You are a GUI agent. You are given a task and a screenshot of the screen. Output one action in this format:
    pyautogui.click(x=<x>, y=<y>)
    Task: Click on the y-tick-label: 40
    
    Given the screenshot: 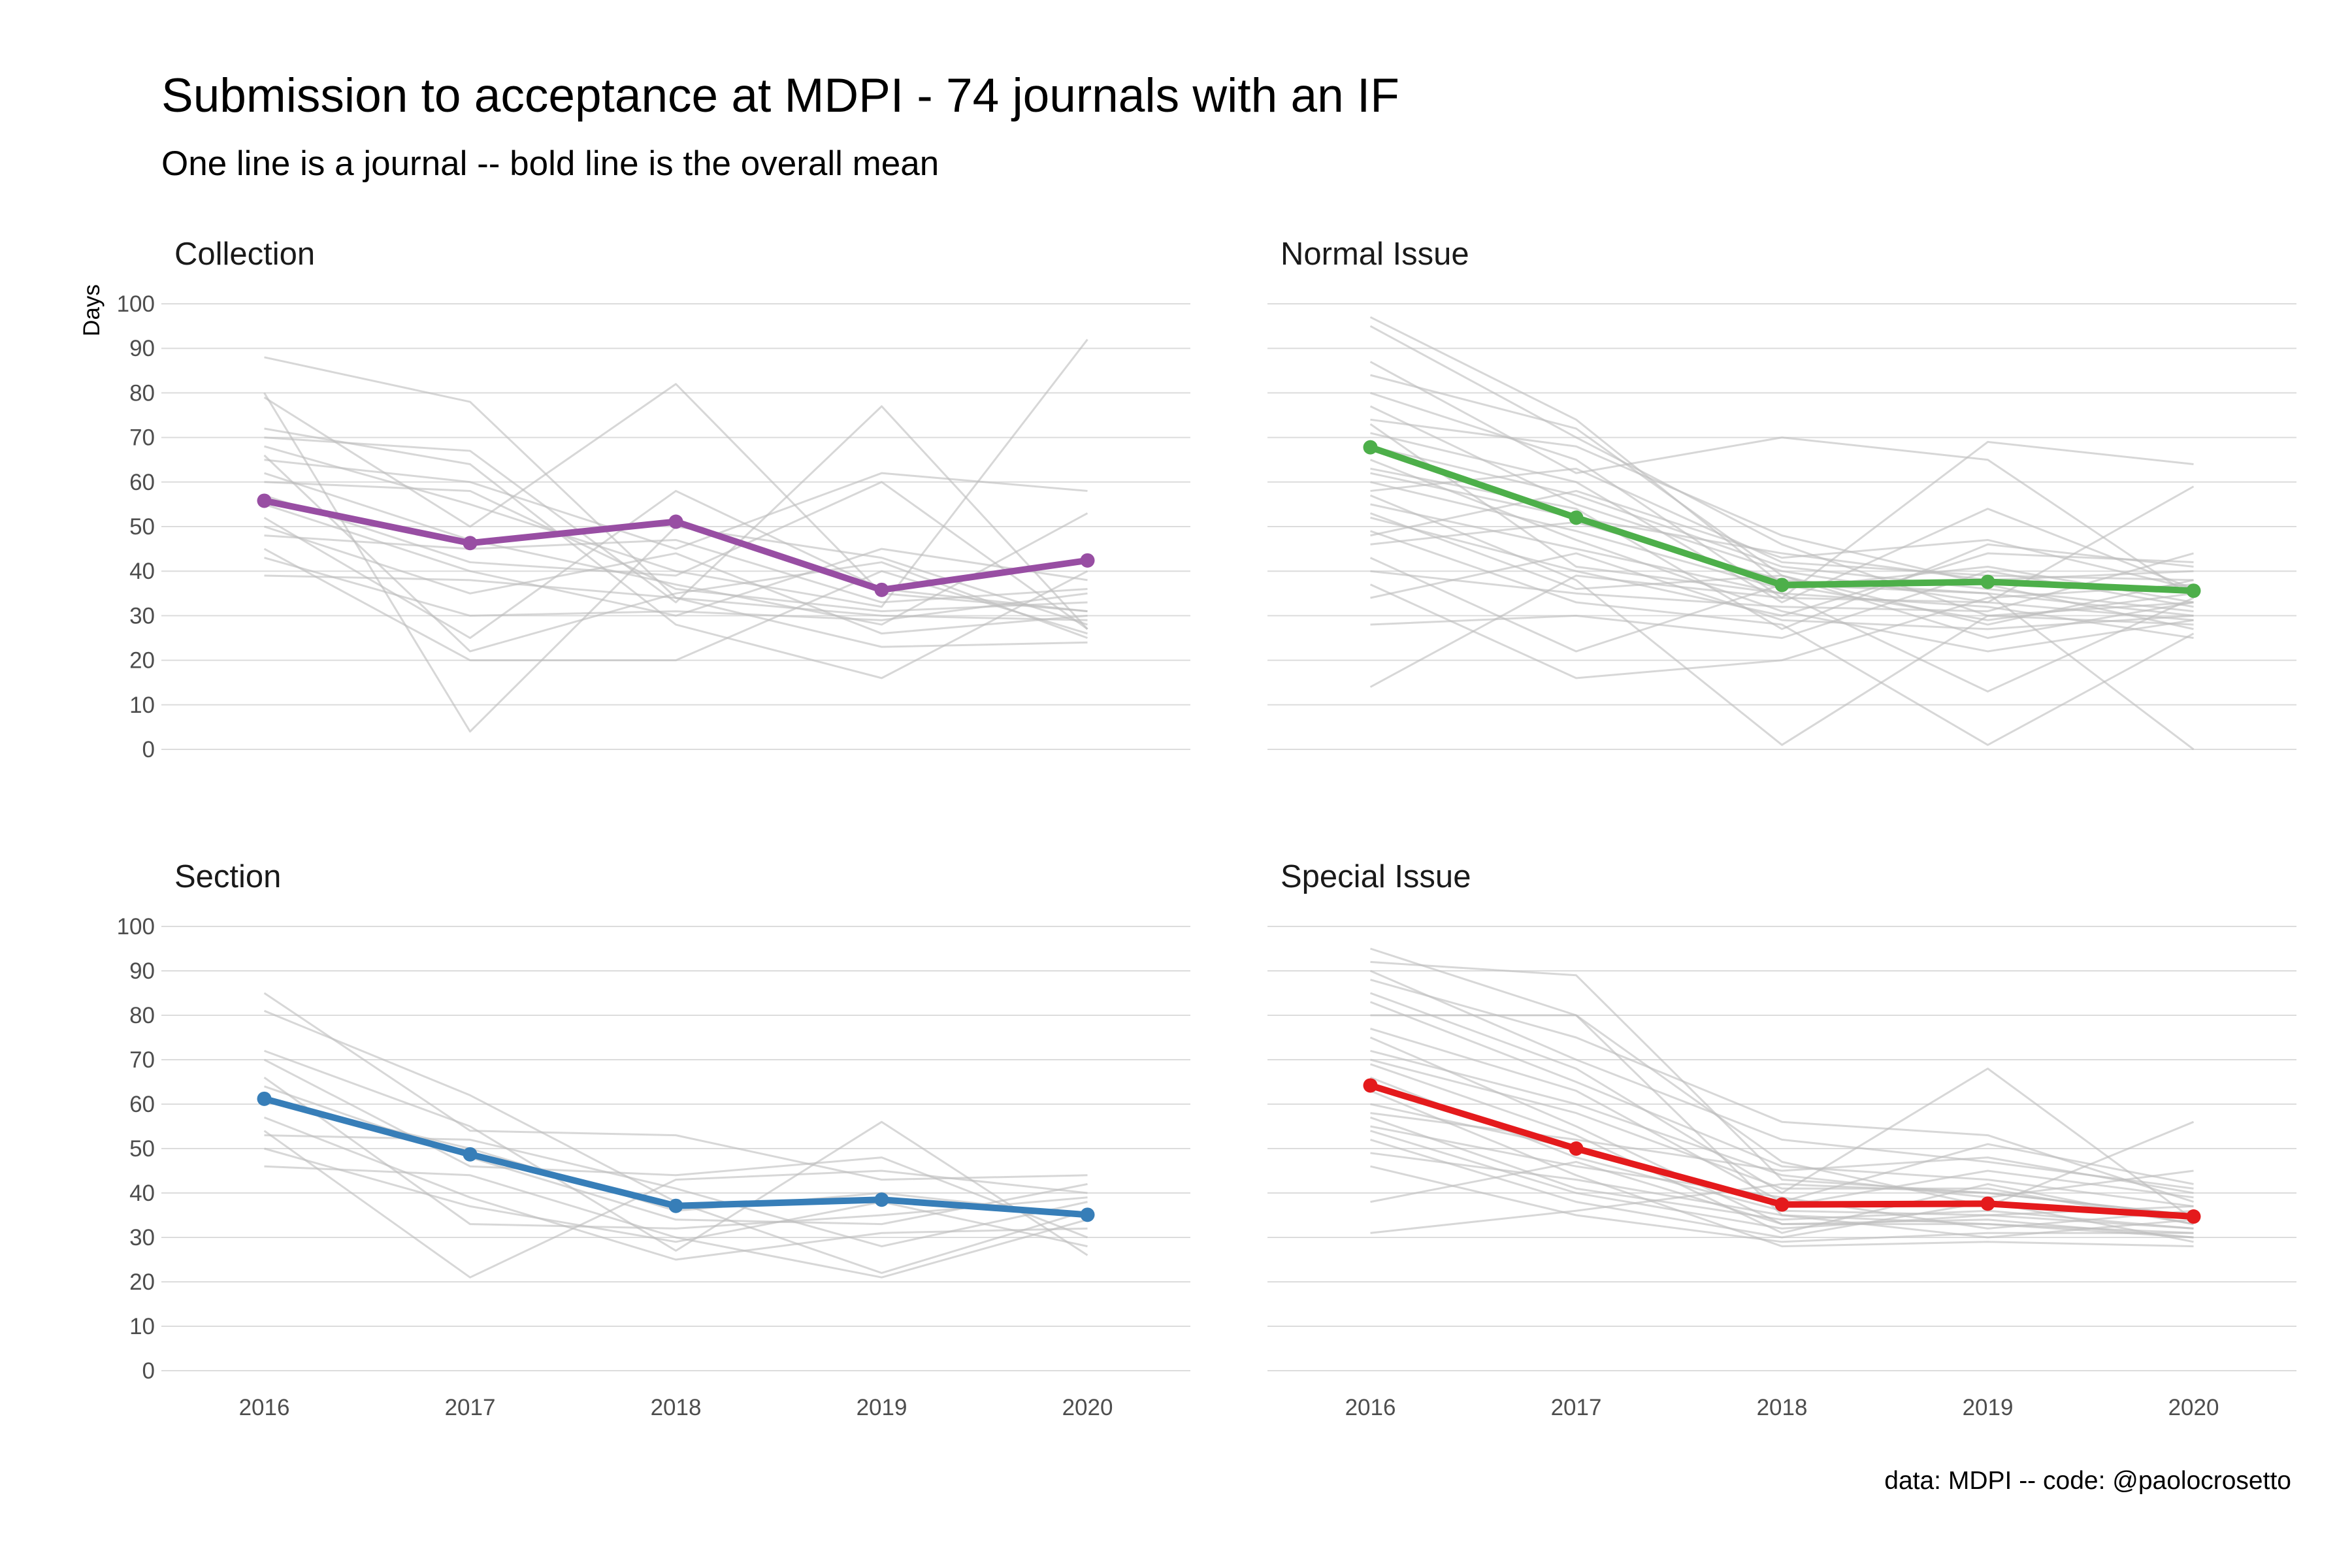 What is the action you would take?
    pyautogui.click(x=142, y=571)
    